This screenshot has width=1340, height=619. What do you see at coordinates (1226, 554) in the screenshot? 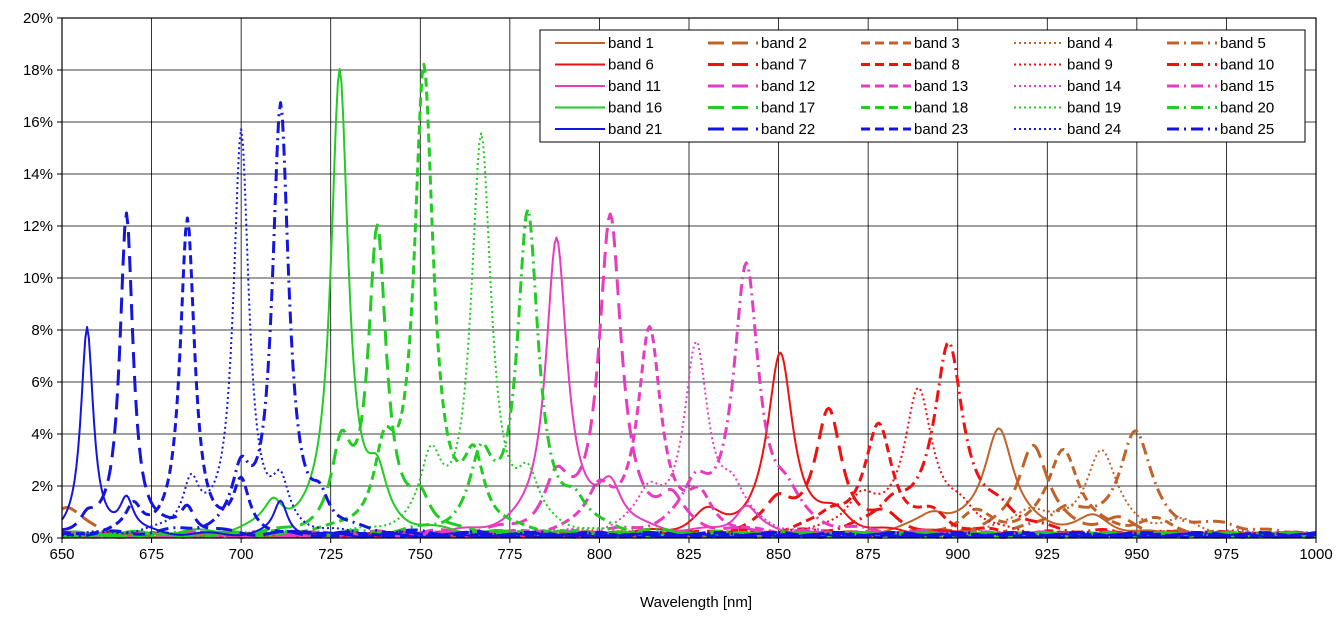
I see `x-tick-label: 975` at bounding box center [1226, 554].